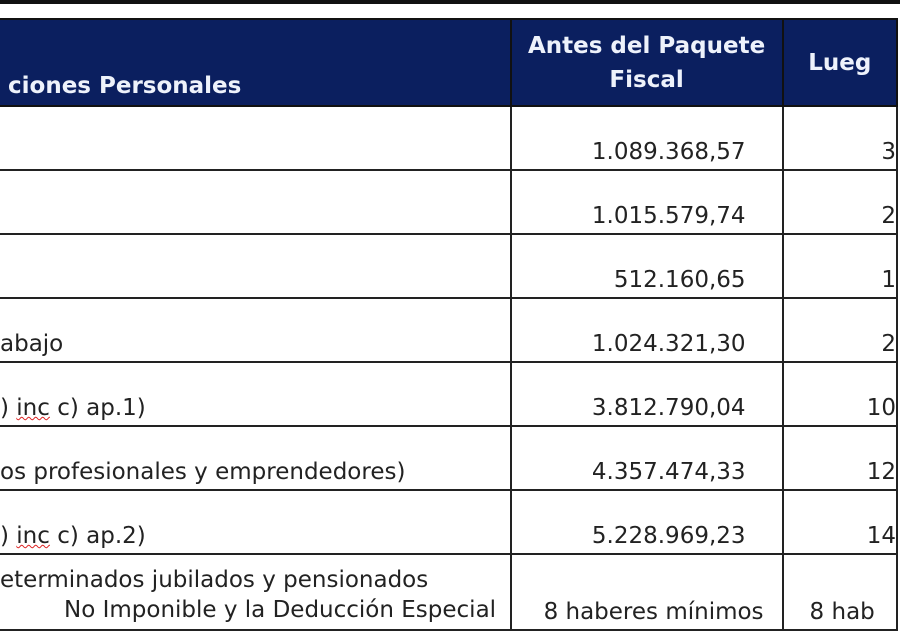  I want to click on table-row: ) inc c) ap.2) 5.228.969,23 14, so click(449, 522).